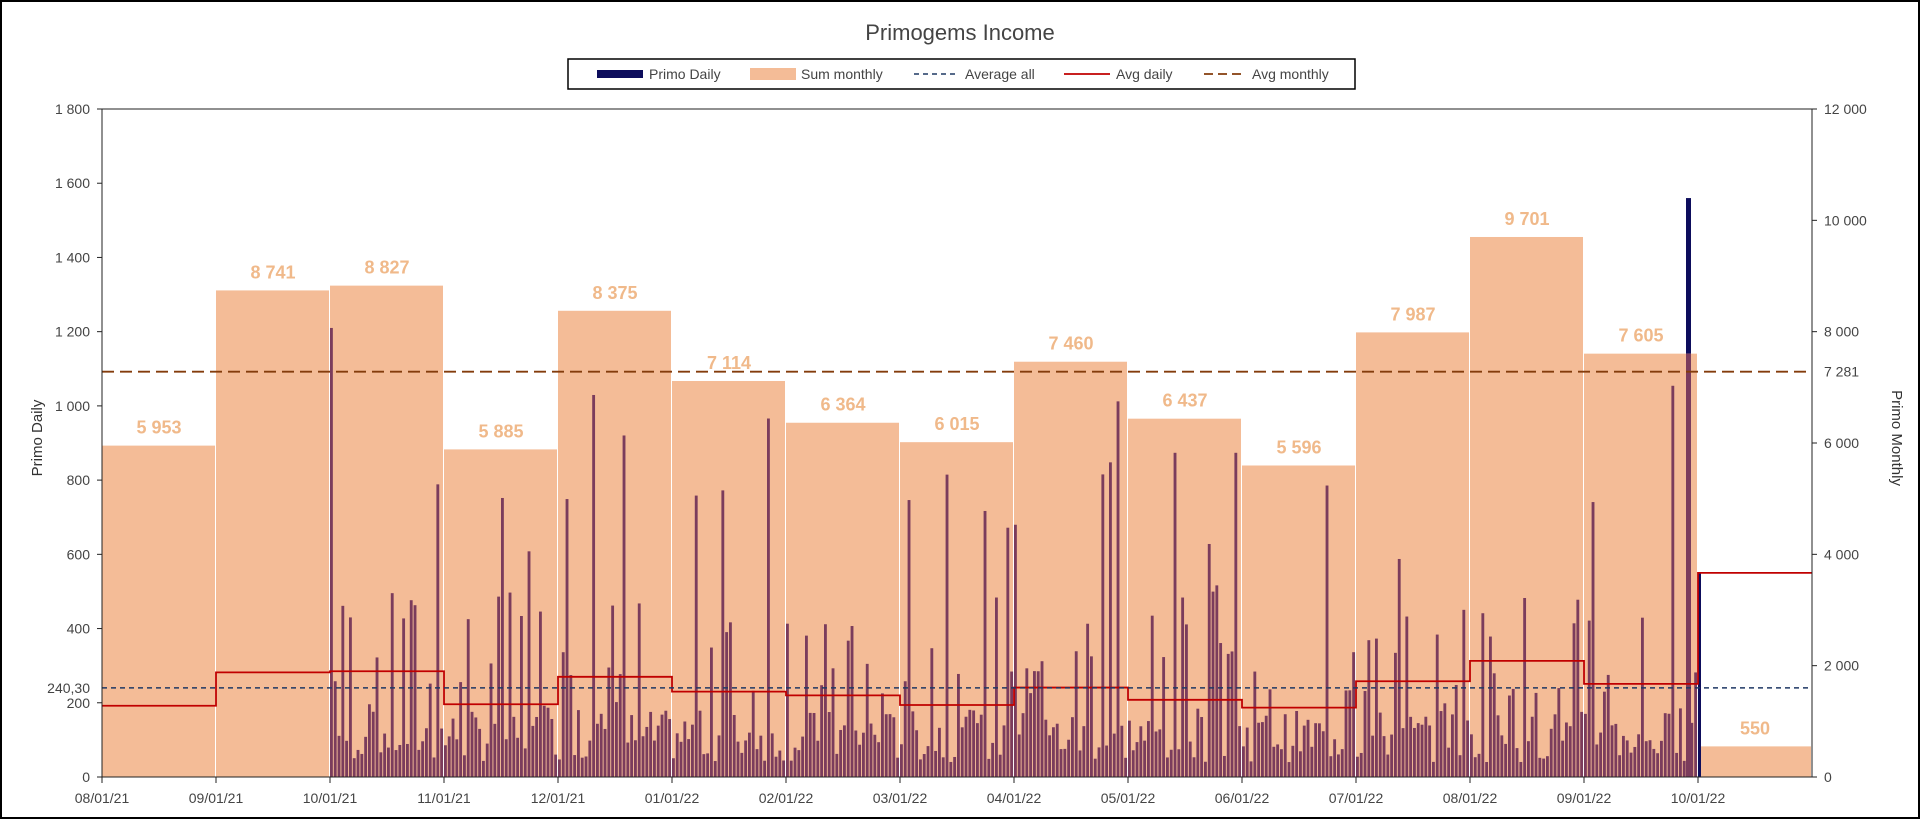 The image size is (1920, 819). I want to click on y-tick-label: 200, so click(79, 703).